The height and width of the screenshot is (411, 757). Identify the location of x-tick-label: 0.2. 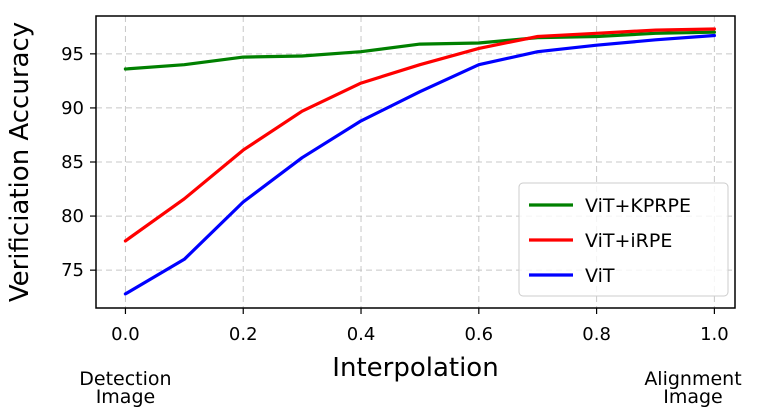
(243, 334).